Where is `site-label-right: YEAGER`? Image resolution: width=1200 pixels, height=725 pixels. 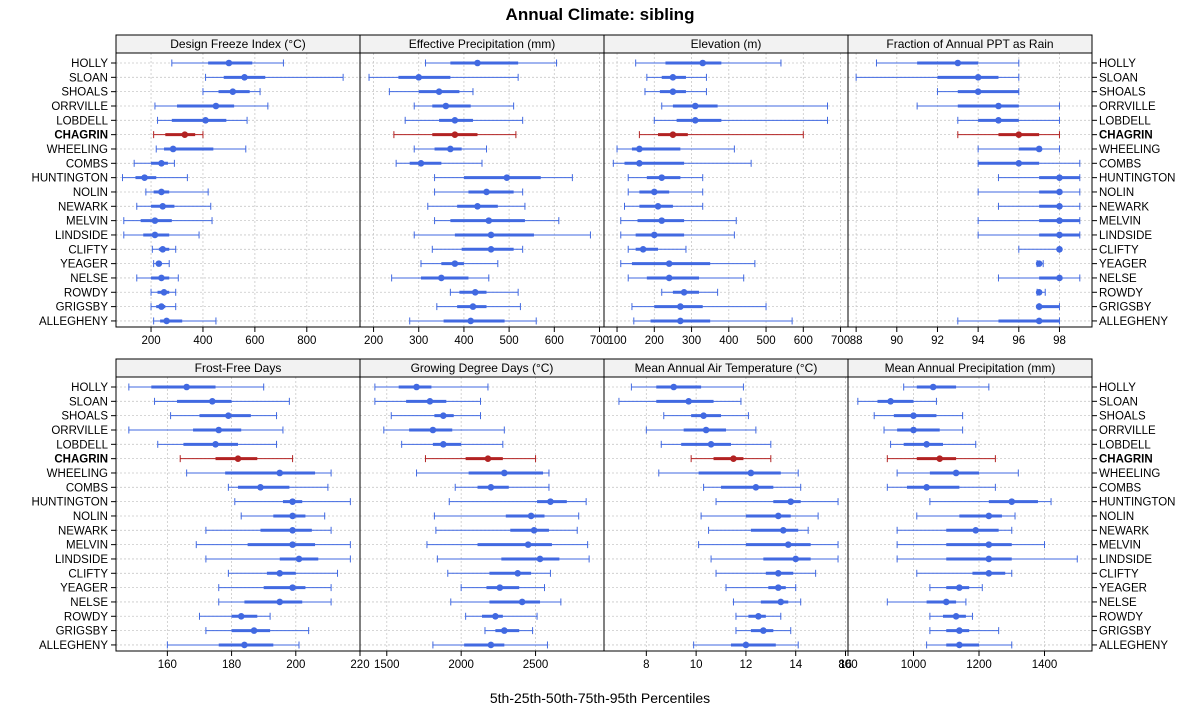
site-label-right: YEAGER is located at coordinates (1123, 589).